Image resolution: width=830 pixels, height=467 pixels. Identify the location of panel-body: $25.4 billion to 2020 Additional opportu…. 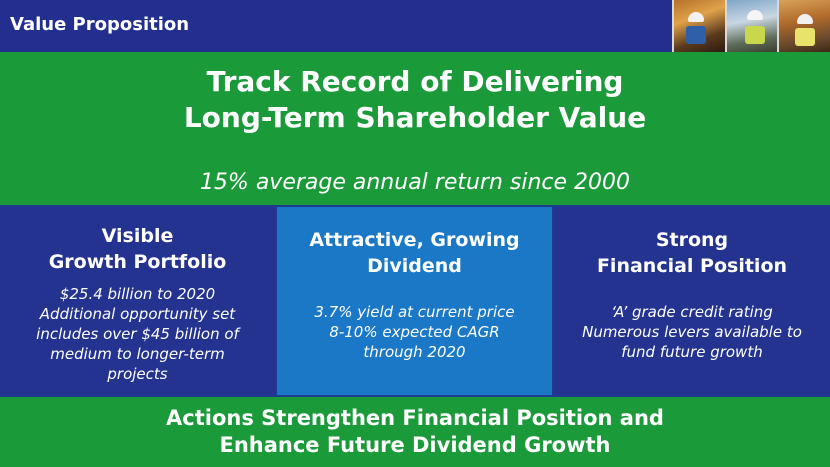
(137, 334).